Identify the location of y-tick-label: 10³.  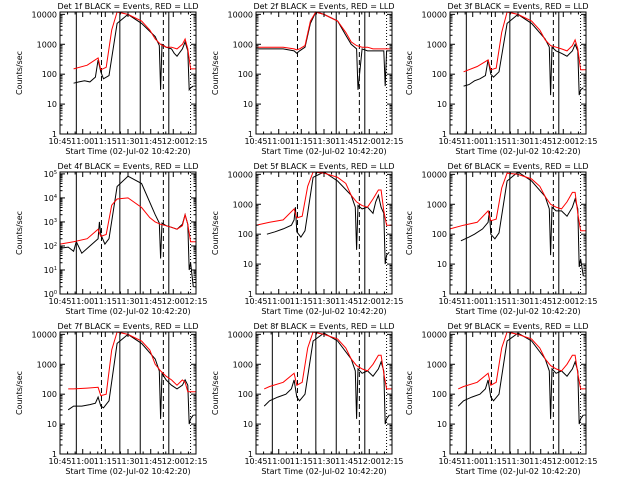
(50, 222).